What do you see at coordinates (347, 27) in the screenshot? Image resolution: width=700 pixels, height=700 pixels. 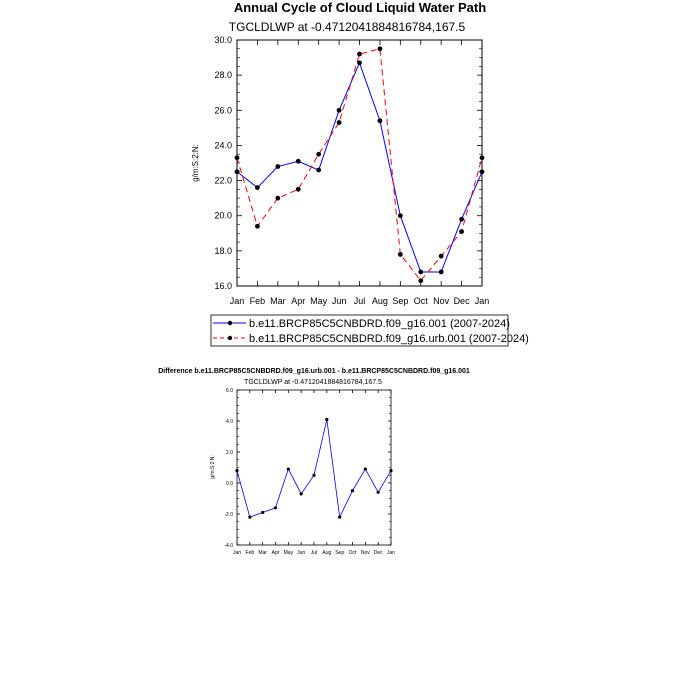 I see `chart-subtitle: TGCLDLWP at -0.4712041884816784,167.5` at bounding box center [347, 27].